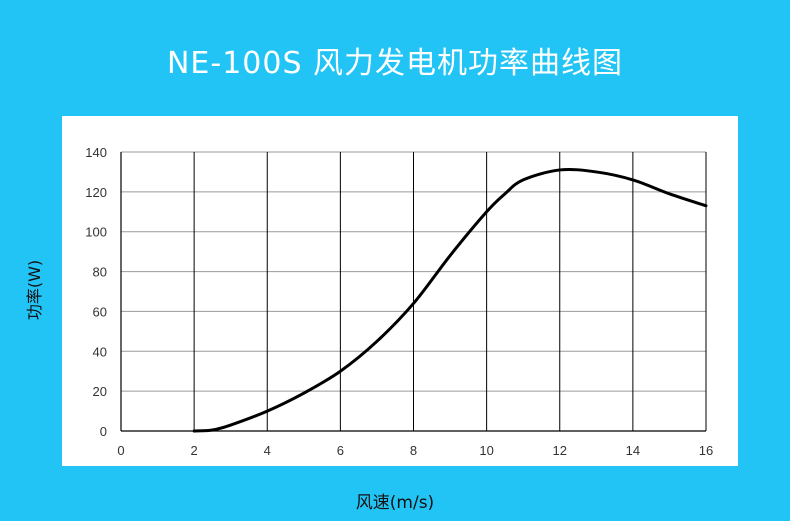  What do you see at coordinates (96, 232) in the screenshot?
I see `y-tick-label-100: 100` at bounding box center [96, 232].